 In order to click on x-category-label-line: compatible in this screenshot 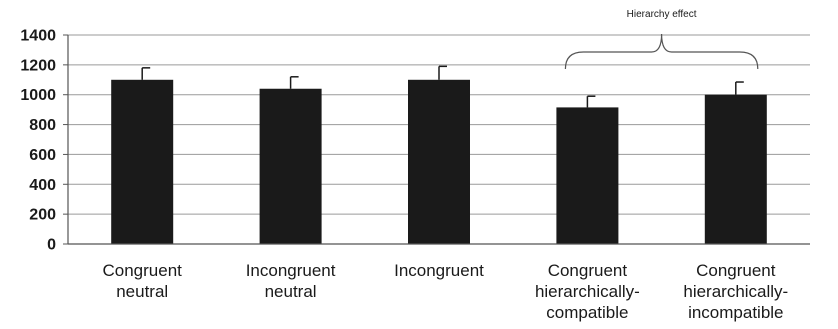, I will do `click(587, 312)`.